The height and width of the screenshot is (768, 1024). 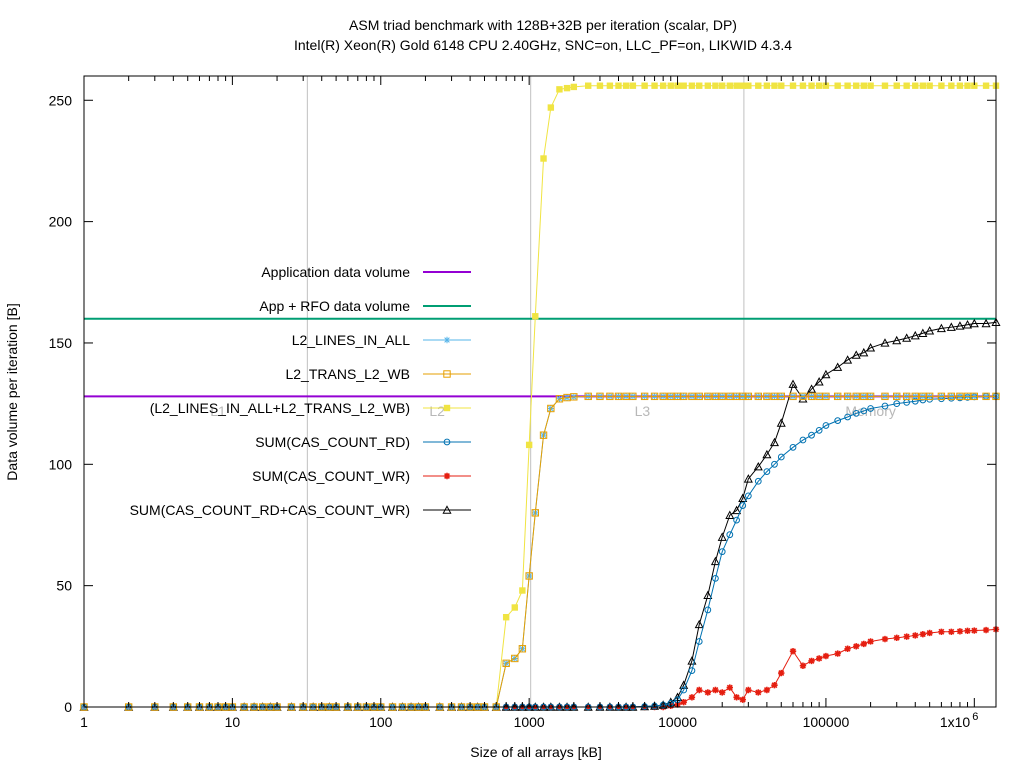 What do you see at coordinates (335, 272) in the screenshot?
I see `legend-label: Application data volume` at bounding box center [335, 272].